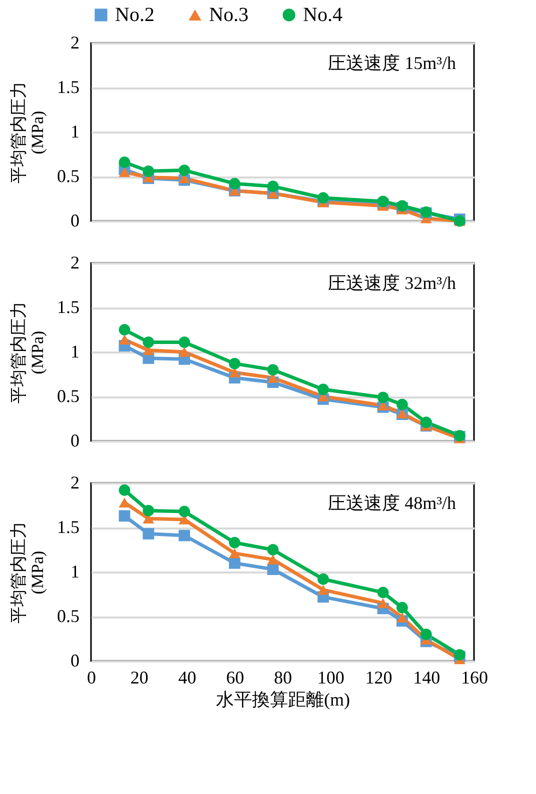 This screenshot has width=536, height=794. What do you see at coordinates (392, 63) in the screenshot?
I see `annotation: 圧送速度 15m³/h` at bounding box center [392, 63].